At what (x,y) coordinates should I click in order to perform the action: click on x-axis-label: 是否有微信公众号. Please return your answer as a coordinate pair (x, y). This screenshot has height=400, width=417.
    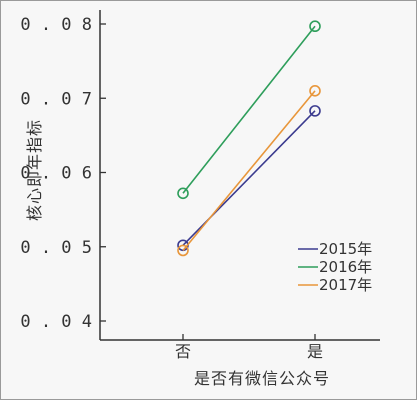
    Looking at the image, I should click on (262, 378).